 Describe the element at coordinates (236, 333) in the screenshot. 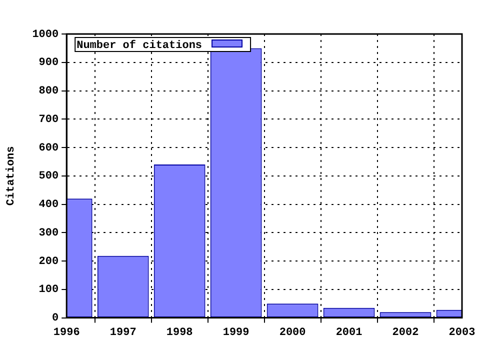

I see `x-tick-label: 1999` at that location.